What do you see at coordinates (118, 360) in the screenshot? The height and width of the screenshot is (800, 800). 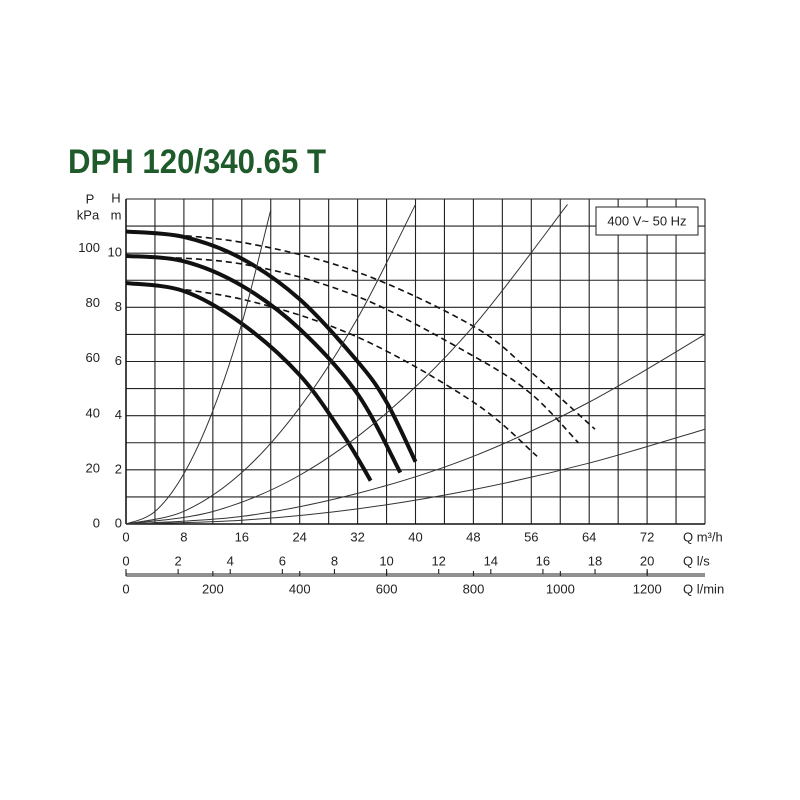 I see `y-tick-label: 6` at bounding box center [118, 360].